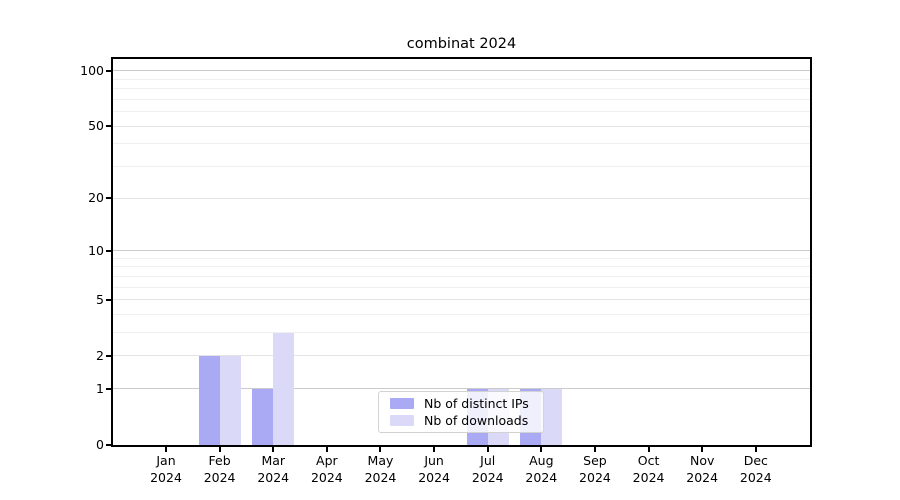 This screenshot has height=500, width=900. I want to click on x-tick-label: Sep 2024, so click(595, 469).